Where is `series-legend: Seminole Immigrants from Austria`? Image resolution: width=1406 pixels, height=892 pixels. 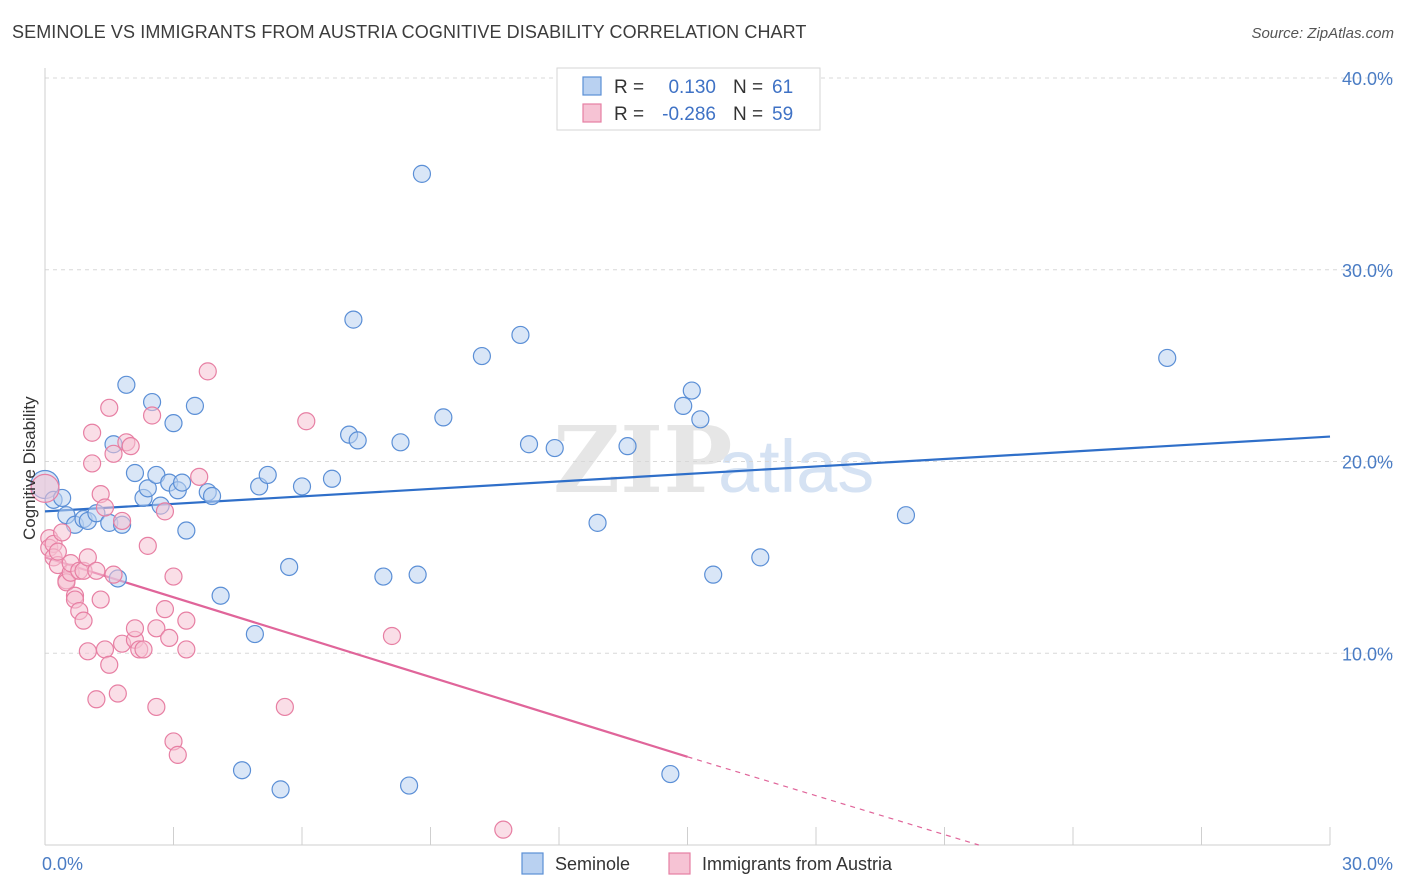
series-legend: Seminole Immigrants from Austria is located at coordinates (707, 863).